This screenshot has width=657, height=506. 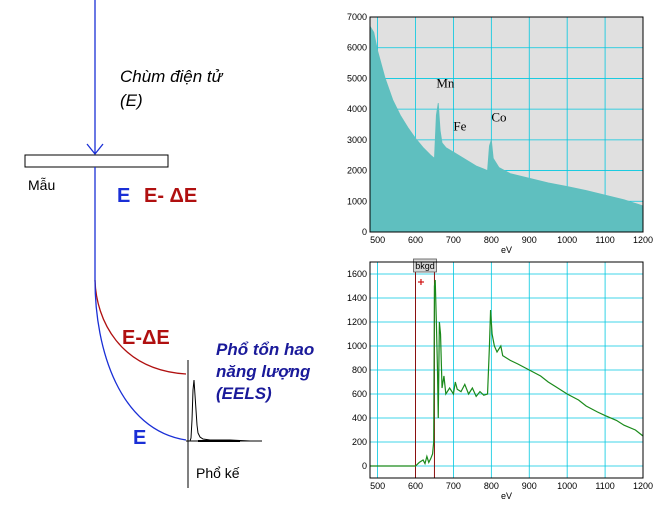 I want to click on peak-label-fe: Fe, so click(x=459, y=126).